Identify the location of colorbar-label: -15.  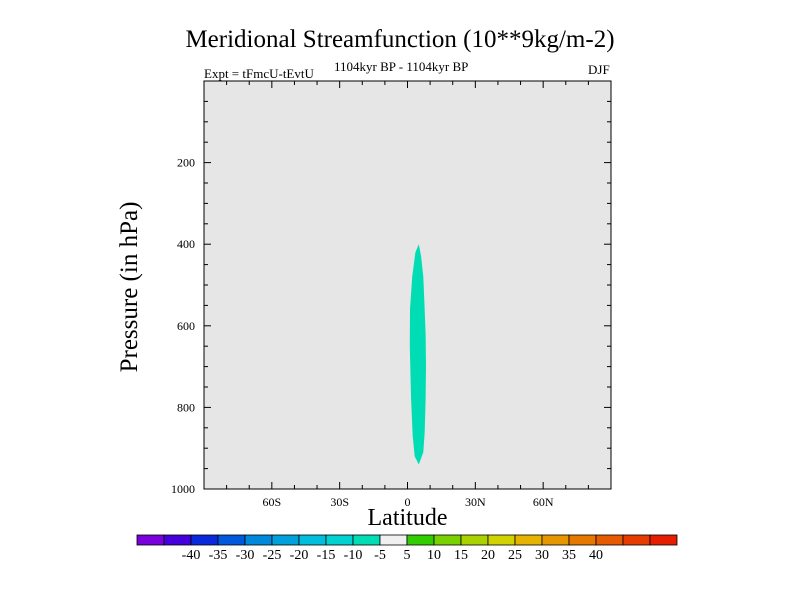
(326, 555).